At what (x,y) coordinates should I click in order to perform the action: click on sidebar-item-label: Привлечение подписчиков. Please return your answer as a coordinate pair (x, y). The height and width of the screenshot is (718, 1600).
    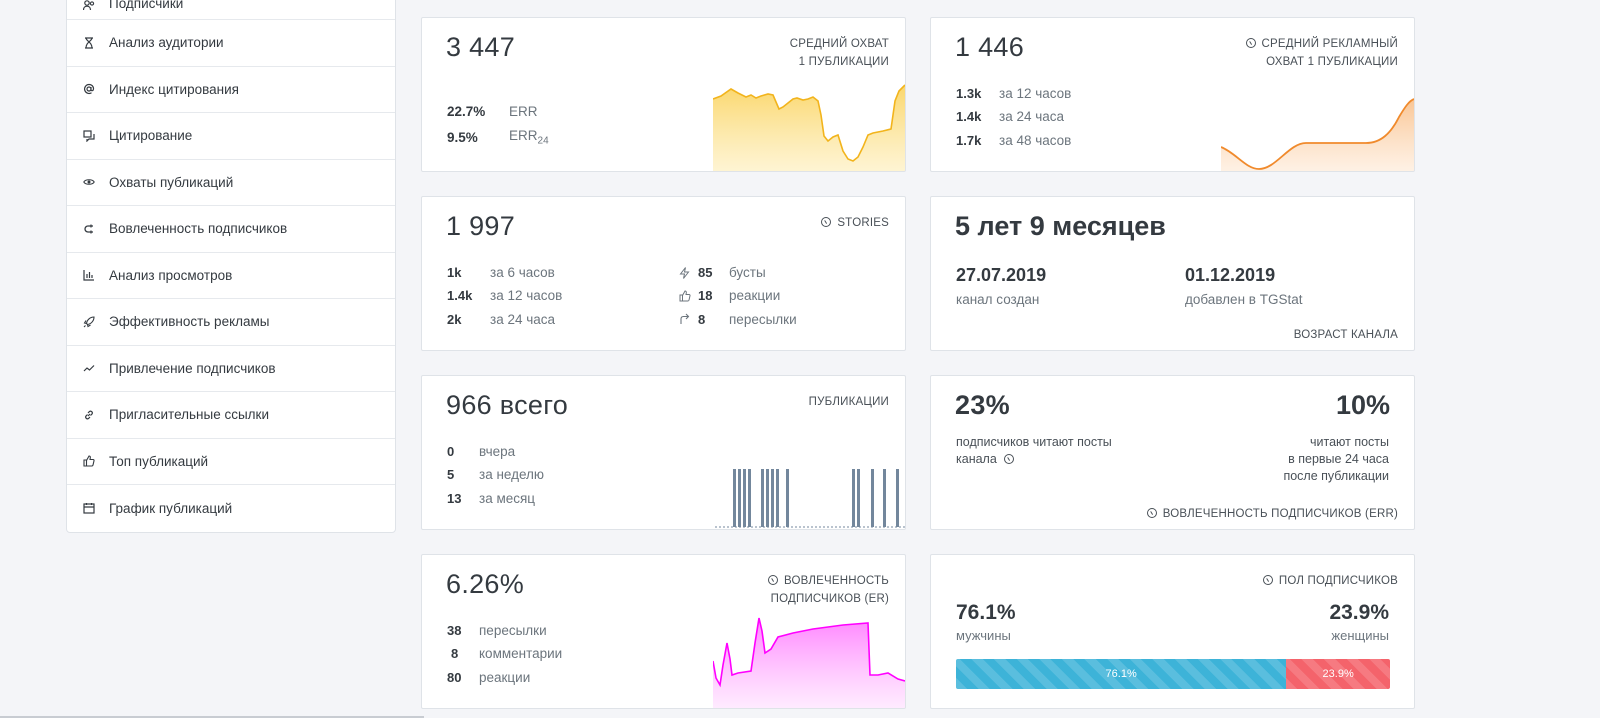
    Looking at the image, I should click on (192, 368).